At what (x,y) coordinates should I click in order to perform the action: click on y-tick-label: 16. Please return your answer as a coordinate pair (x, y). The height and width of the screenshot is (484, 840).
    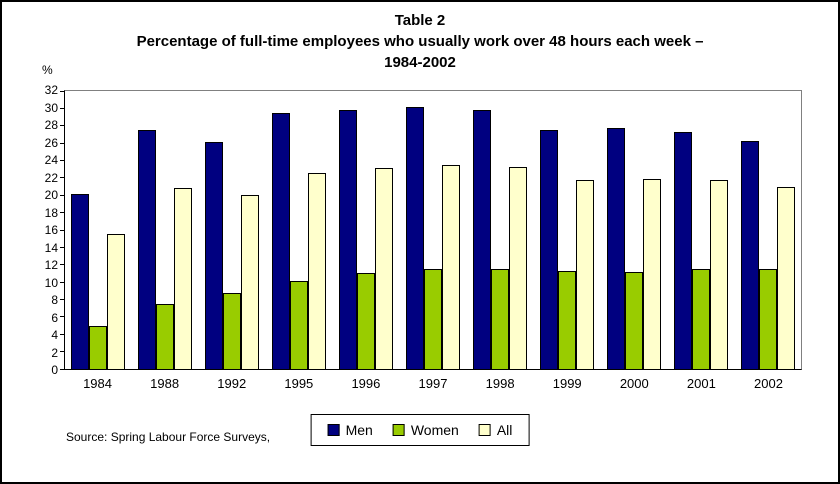
    Looking at the image, I should click on (51, 230).